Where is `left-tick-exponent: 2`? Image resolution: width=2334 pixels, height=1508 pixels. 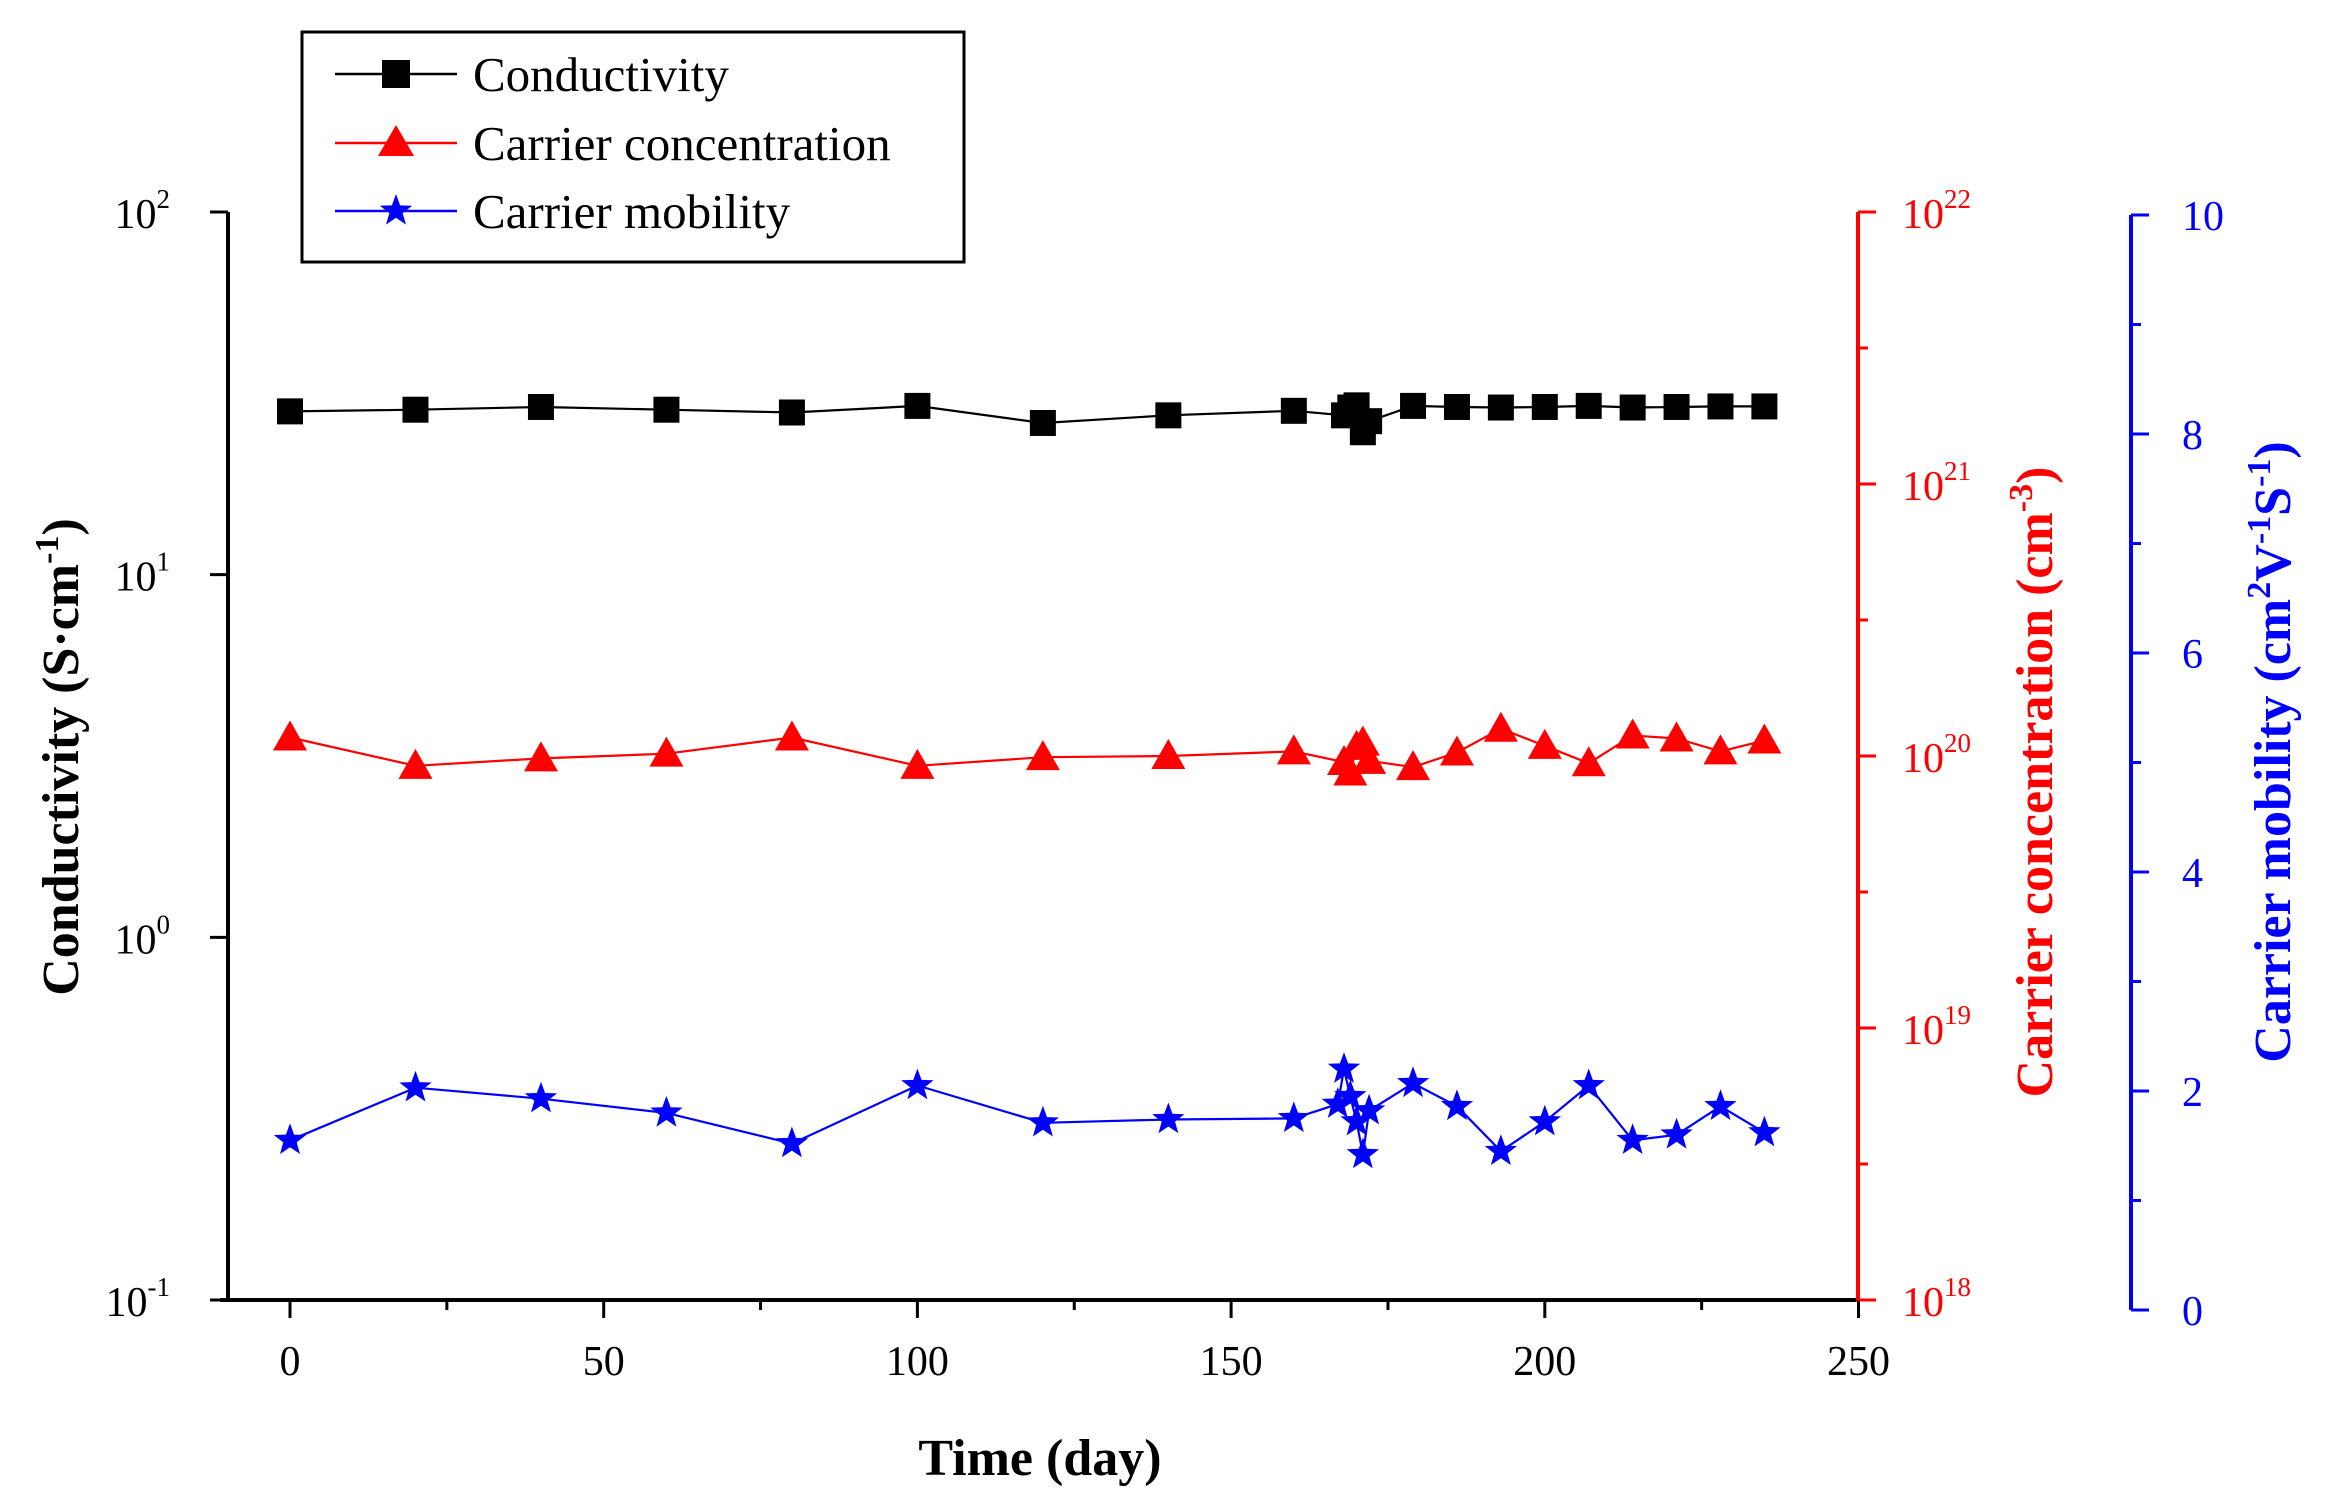 left-tick-exponent: 2 is located at coordinates (164, 199).